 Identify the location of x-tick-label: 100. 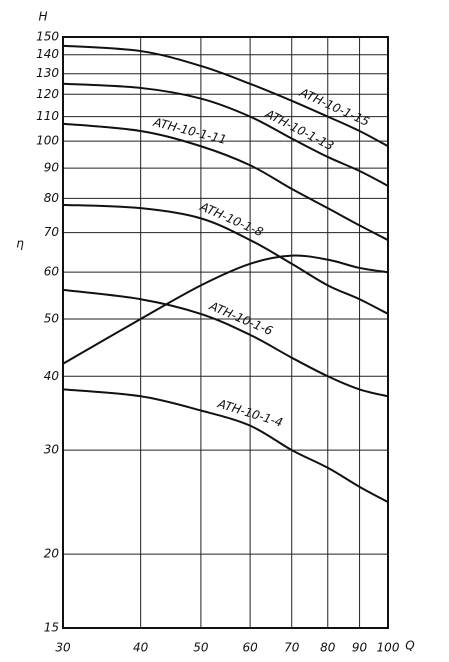
(388, 648).